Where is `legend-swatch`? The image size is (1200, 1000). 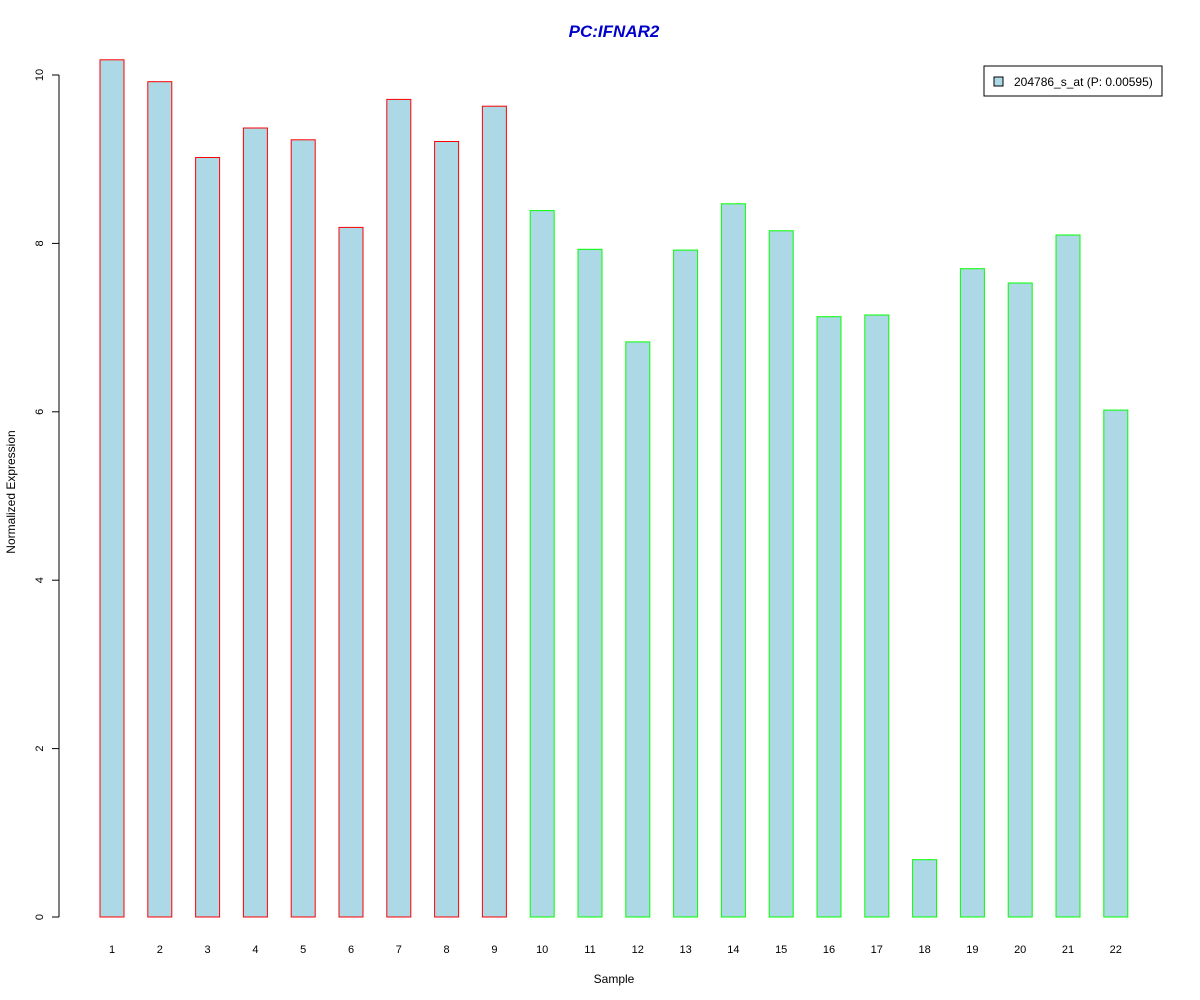
legend-swatch is located at coordinates (998, 81).